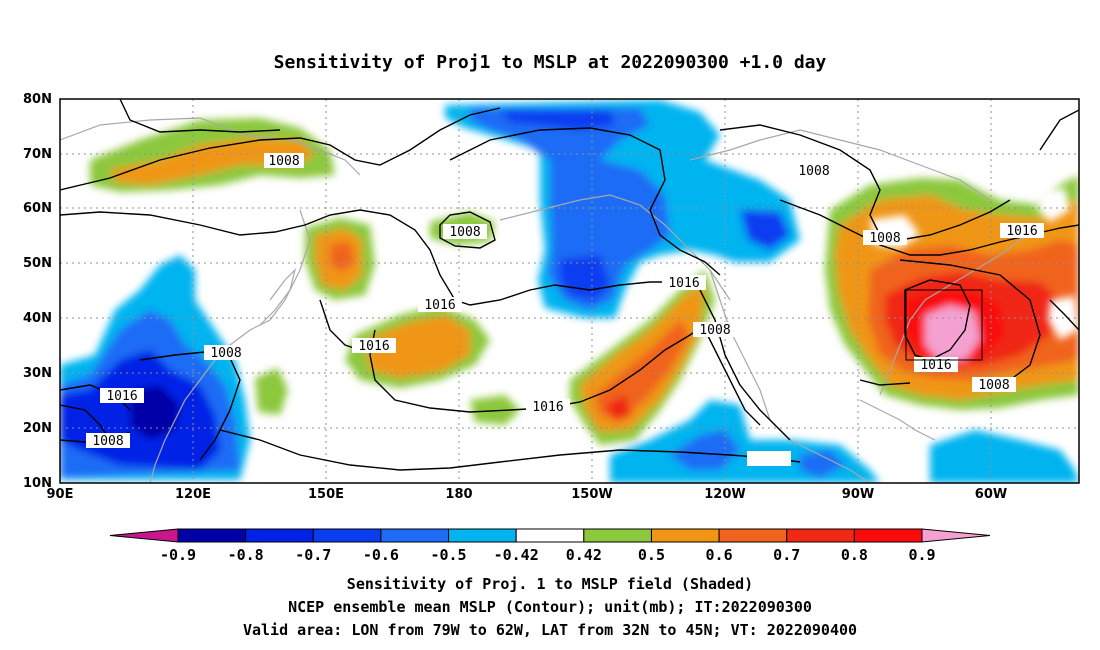 This screenshot has height=650, width=1100. Describe the element at coordinates (212, 161) in the screenshot. I see `shade-positive-siberia-orange` at that location.